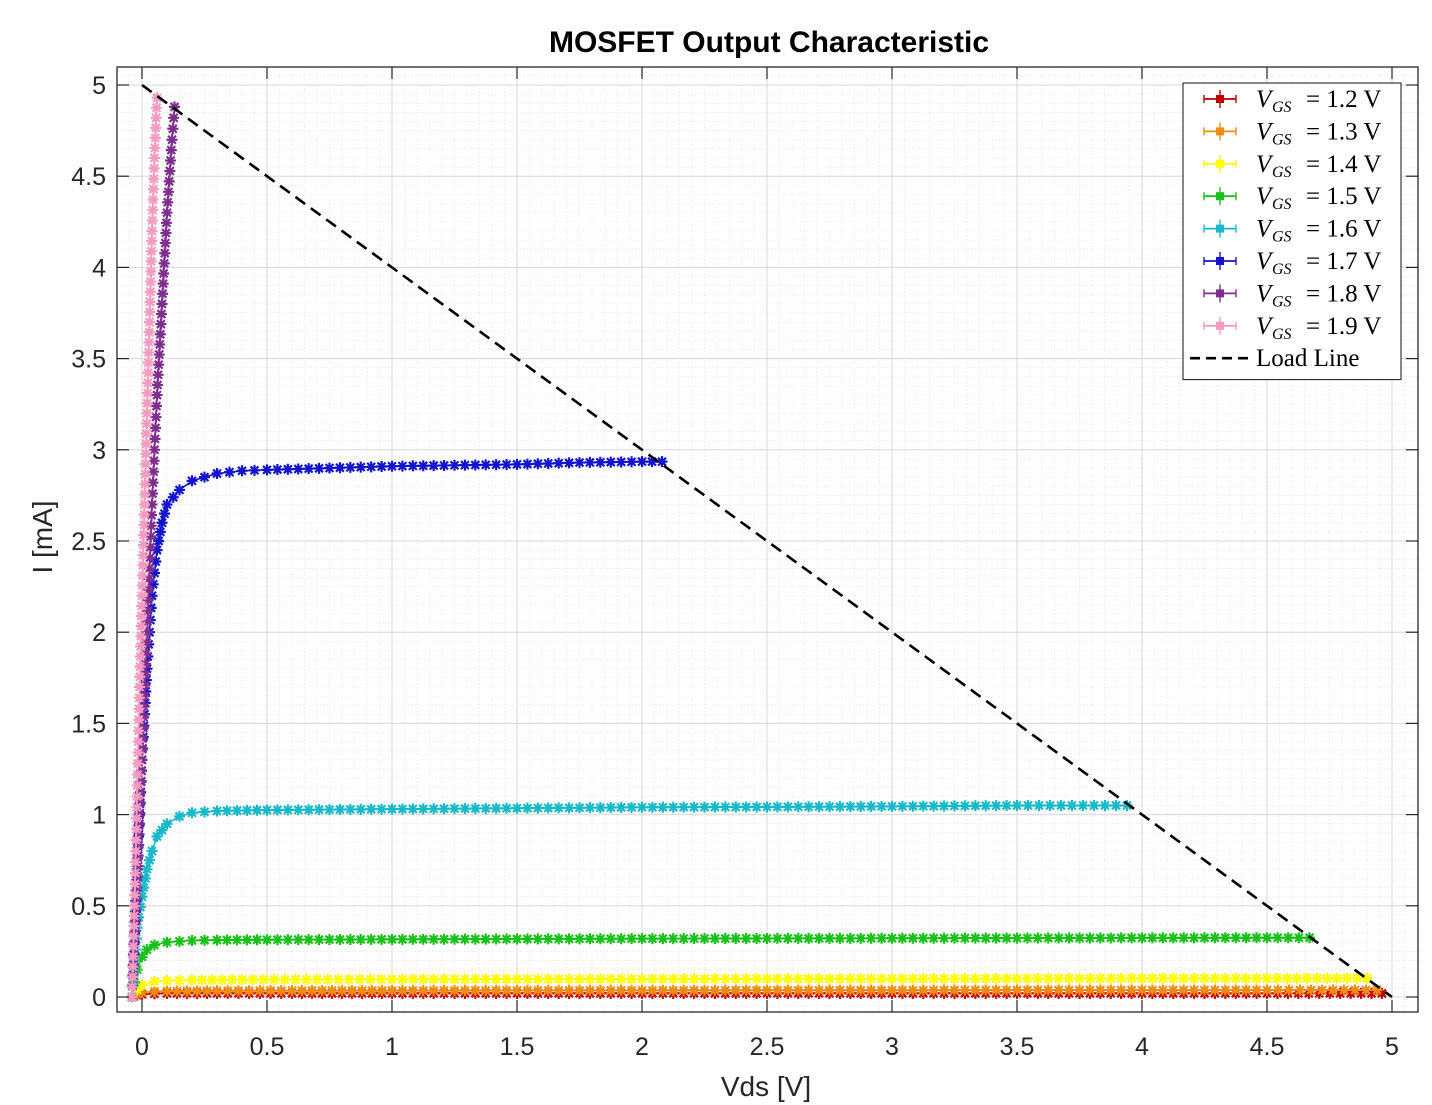 Image resolution: width=1432 pixels, height=1105 pixels. I want to click on legend-label-sub: GS, so click(1282, 334).